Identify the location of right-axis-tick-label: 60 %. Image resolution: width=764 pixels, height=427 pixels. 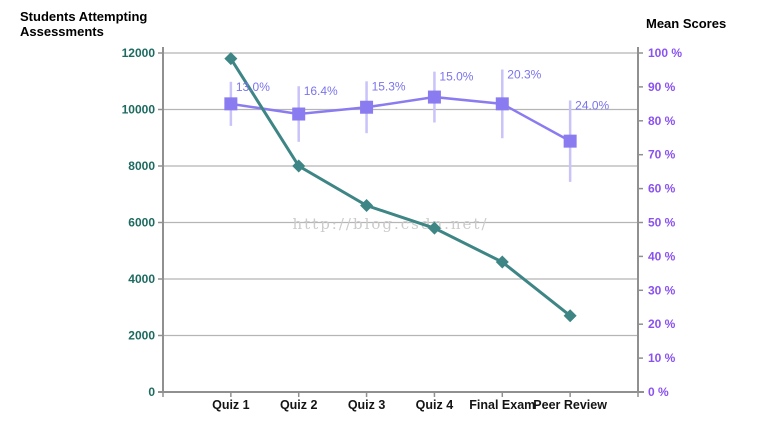
(662, 189).